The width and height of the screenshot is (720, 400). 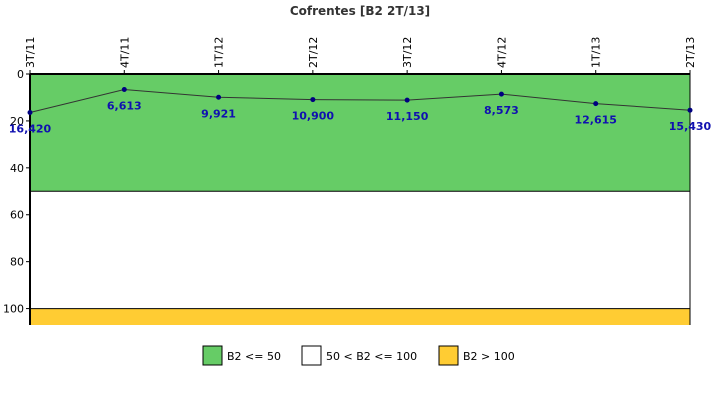 I want to click on y-tick-label: 20, so click(x=17, y=121).